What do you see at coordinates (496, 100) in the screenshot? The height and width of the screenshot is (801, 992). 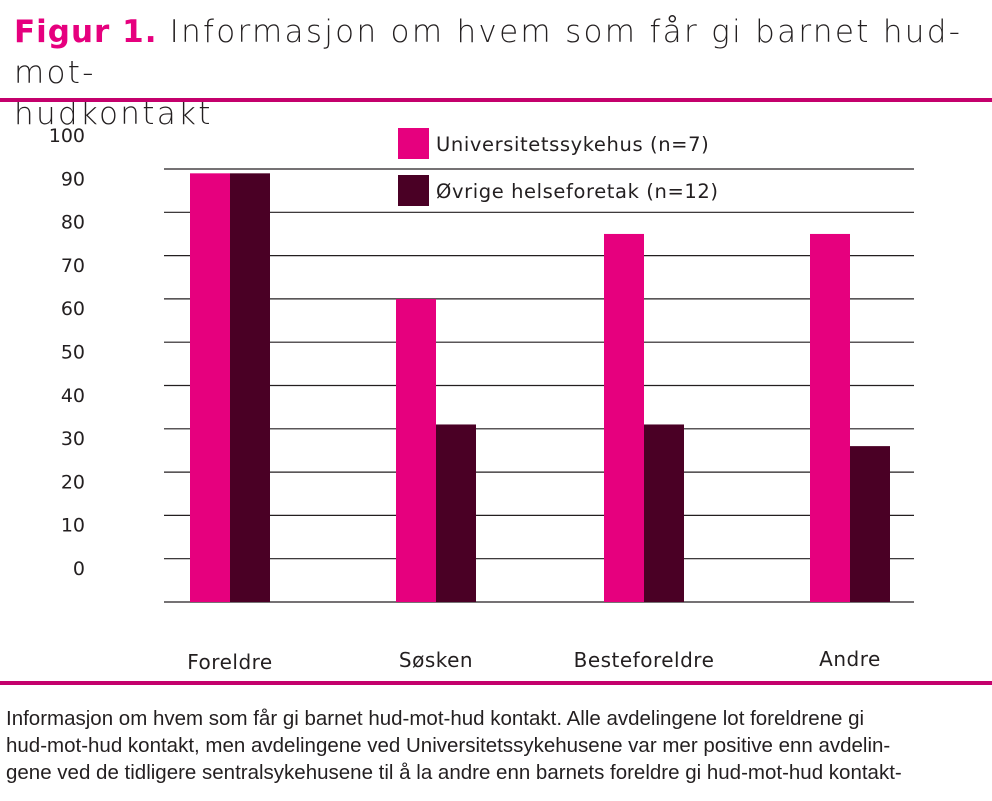 I see `header-rule` at bounding box center [496, 100].